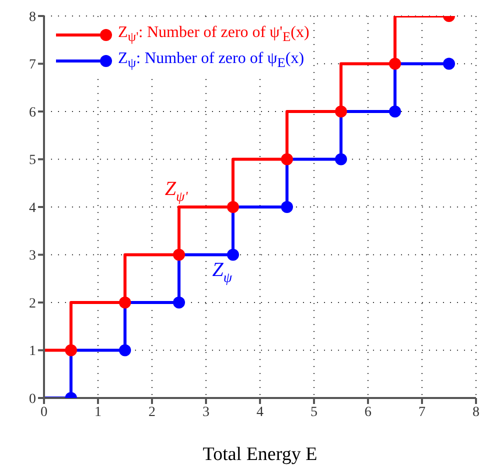 The image size is (497, 474). What do you see at coordinates (32, 17) in the screenshot?
I see `y-tick-label: 8` at bounding box center [32, 17].